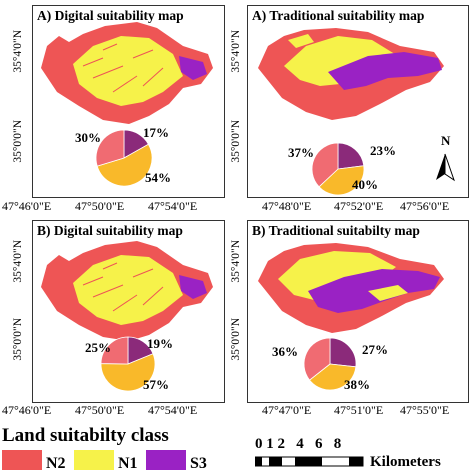 This screenshot has width=474, height=474. I want to click on lon-label: 47°56'0"E, so click(425, 206).